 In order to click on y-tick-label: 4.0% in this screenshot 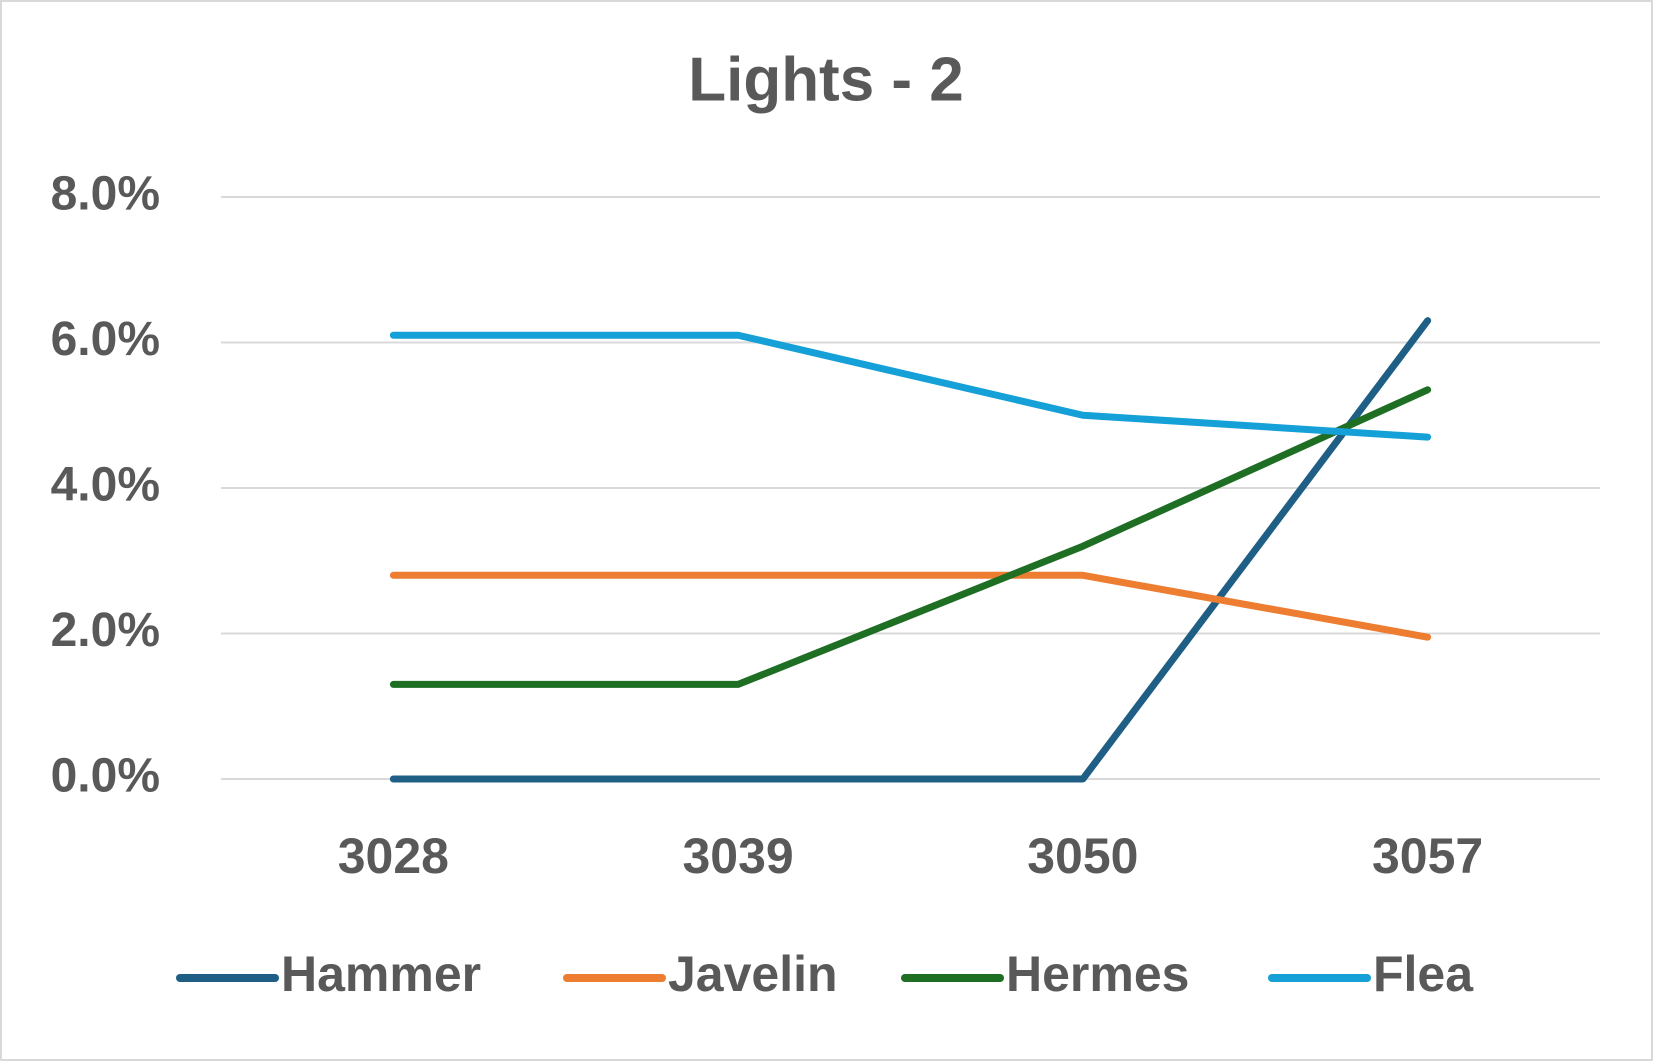, I will do `click(105, 485)`.